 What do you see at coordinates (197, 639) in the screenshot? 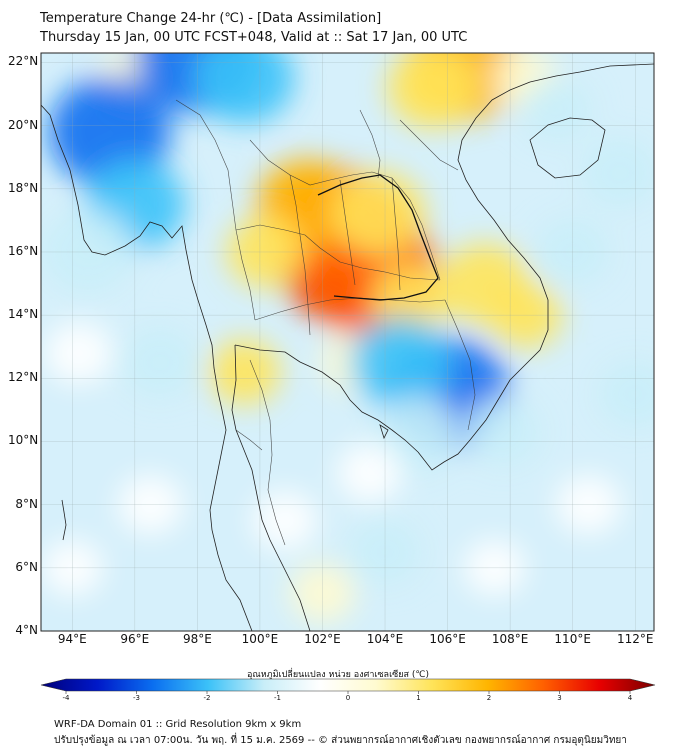
I see `longitude-label: 98°E` at bounding box center [197, 639].